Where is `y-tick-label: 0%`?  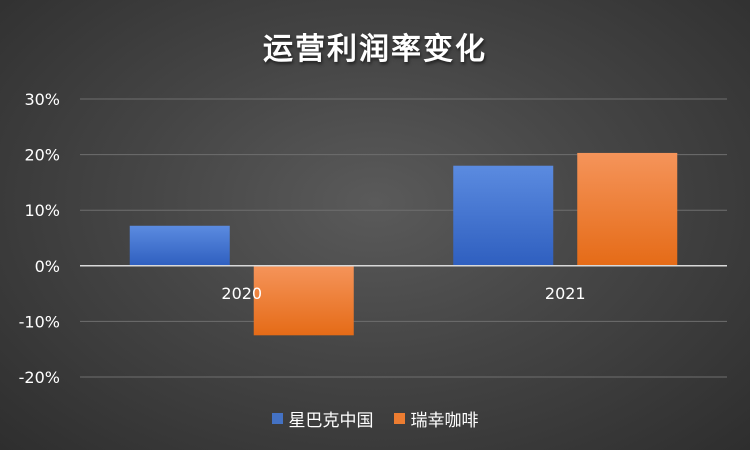 y-tick-label: 0% is located at coordinates (47, 266).